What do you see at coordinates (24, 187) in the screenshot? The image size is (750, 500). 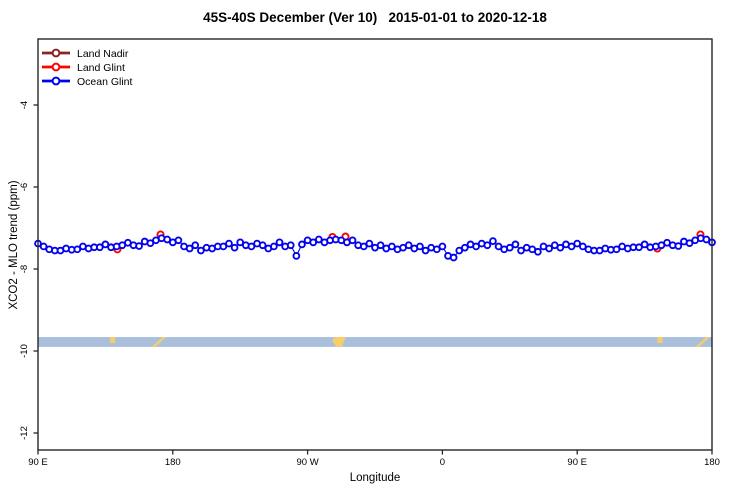 I see `y-tick-label: -6` at bounding box center [24, 187].